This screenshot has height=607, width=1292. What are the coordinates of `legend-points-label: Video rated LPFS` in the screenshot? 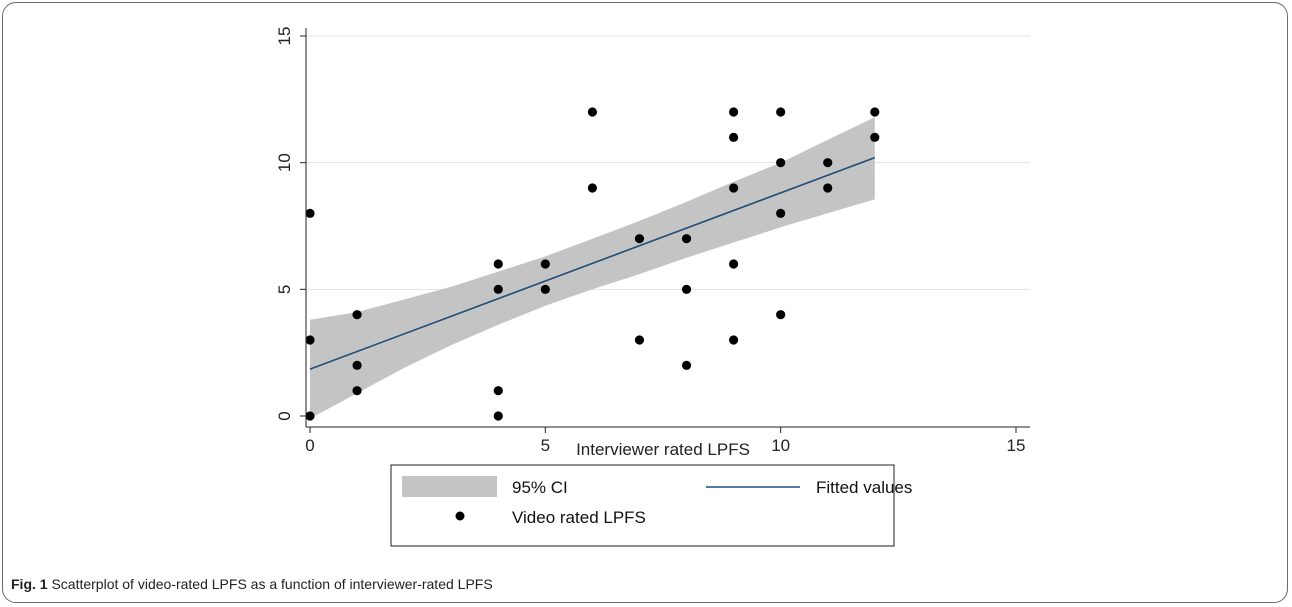 It's located at (579, 517).